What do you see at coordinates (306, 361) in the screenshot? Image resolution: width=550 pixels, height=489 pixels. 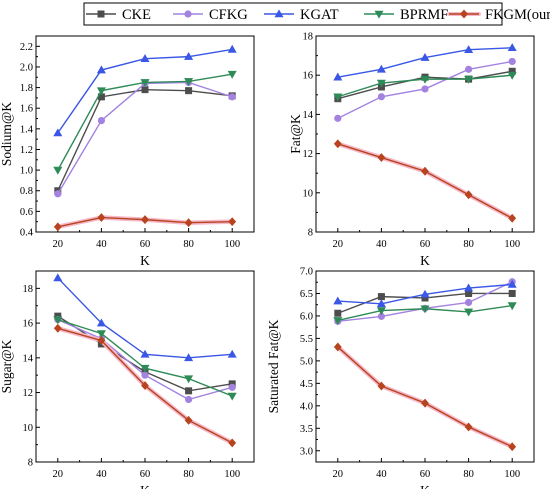 I see `y-tick-label: 5.0` at bounding box center [306, 361].